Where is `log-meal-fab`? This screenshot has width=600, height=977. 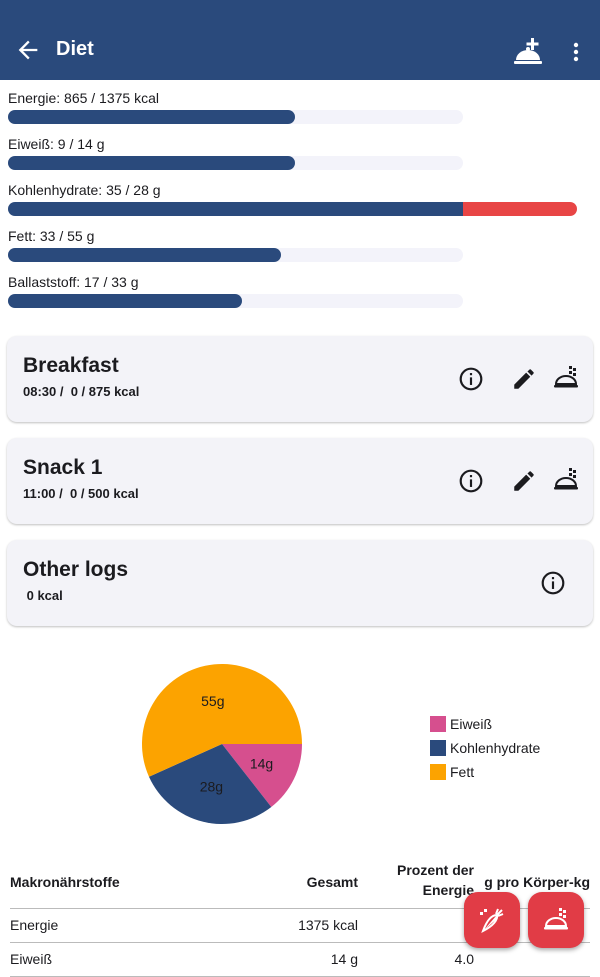
log-meal-fab is located at coordinates (556, 920).